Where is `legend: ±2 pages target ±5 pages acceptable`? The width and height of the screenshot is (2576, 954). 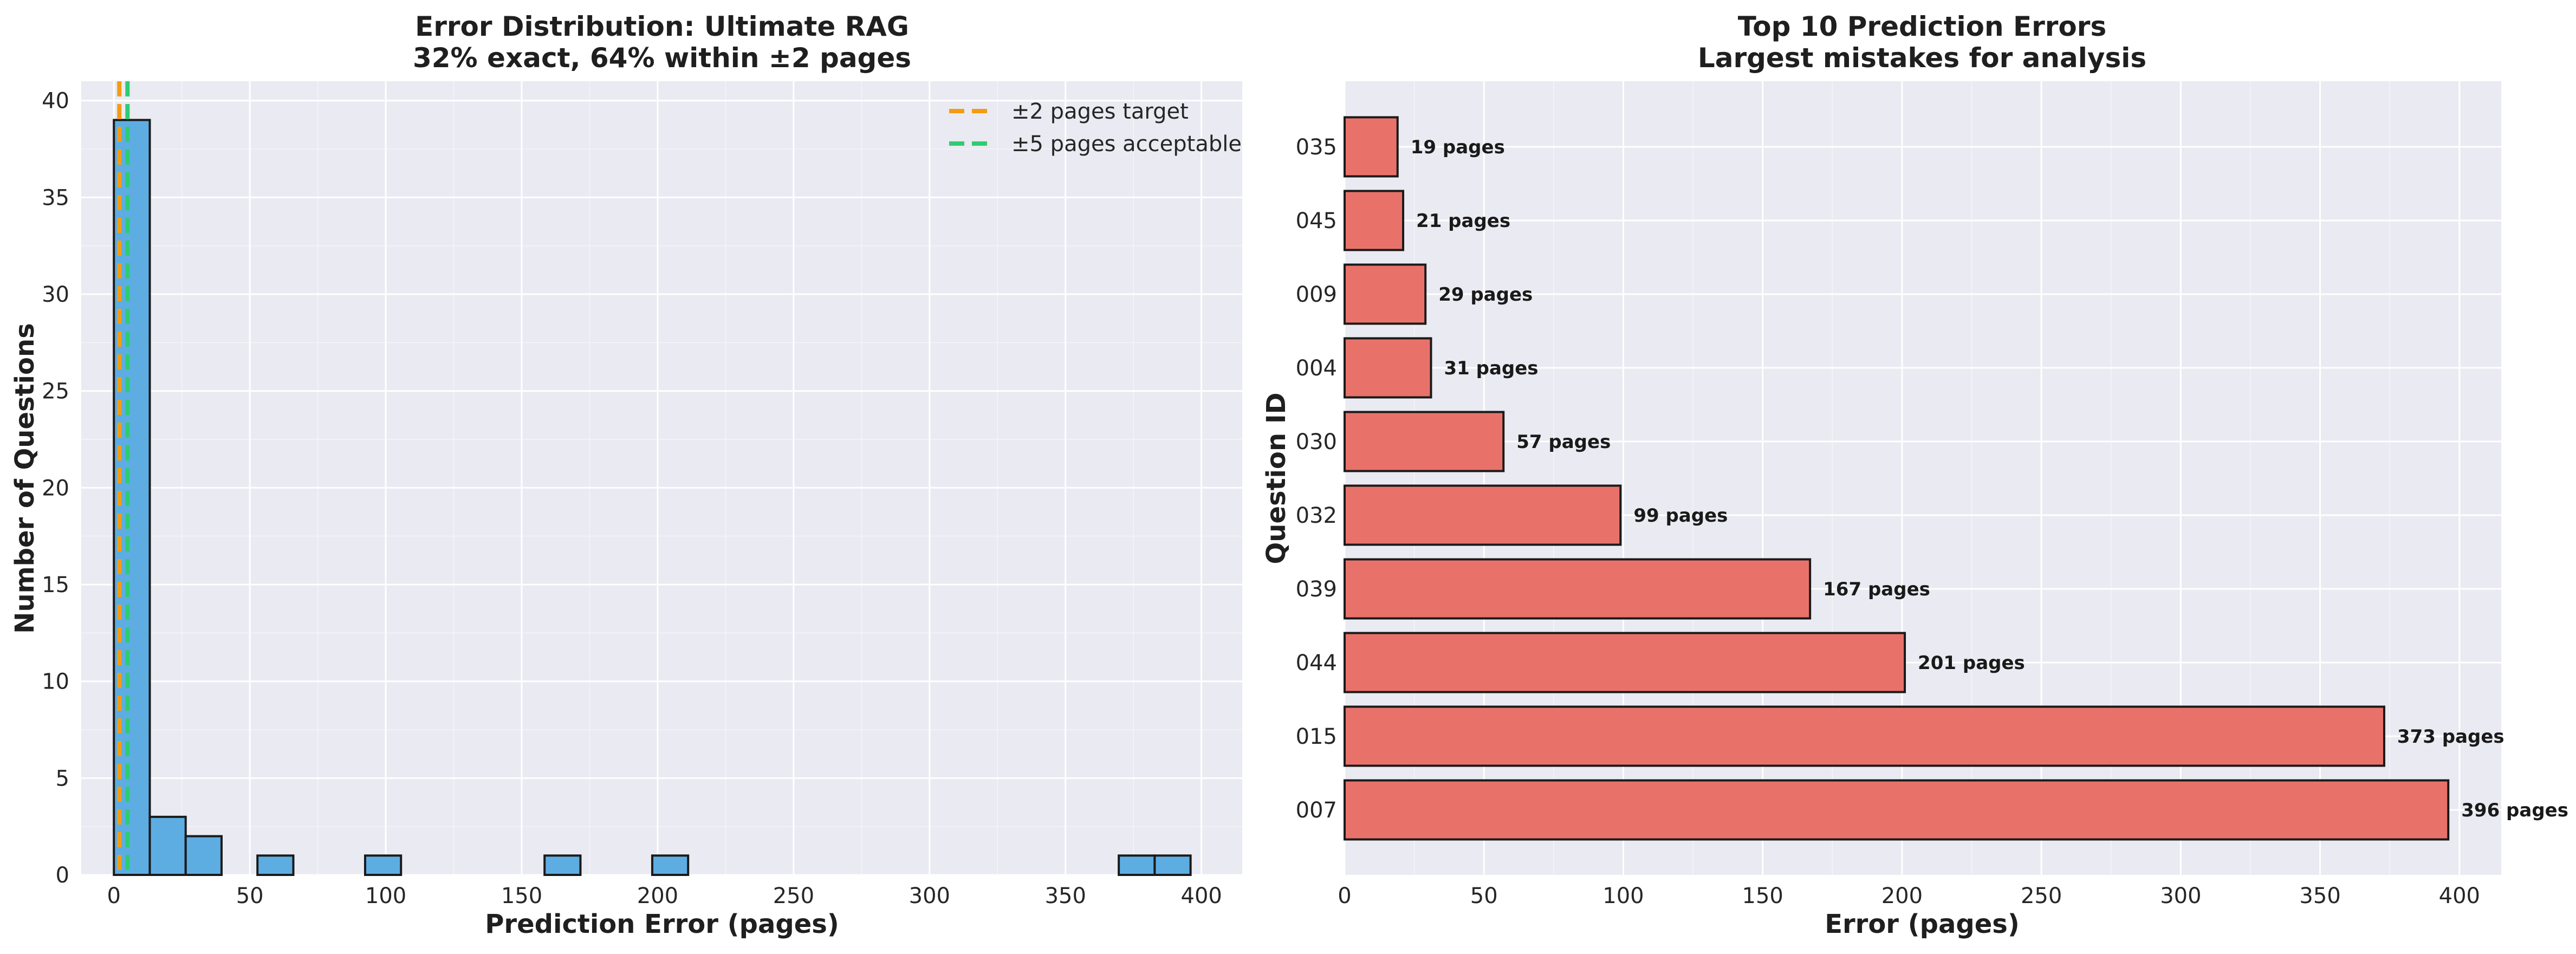
legend: ±2 pages target ±5 pages acceptable is located at coordinates (1095, 128).